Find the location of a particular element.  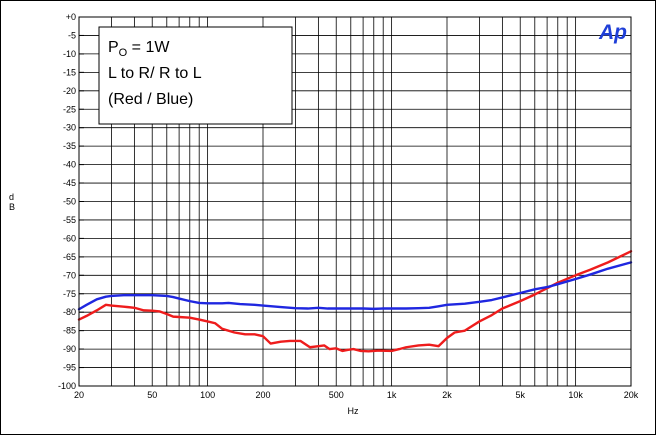

series-line-blue is located at coordinates (355, 286).